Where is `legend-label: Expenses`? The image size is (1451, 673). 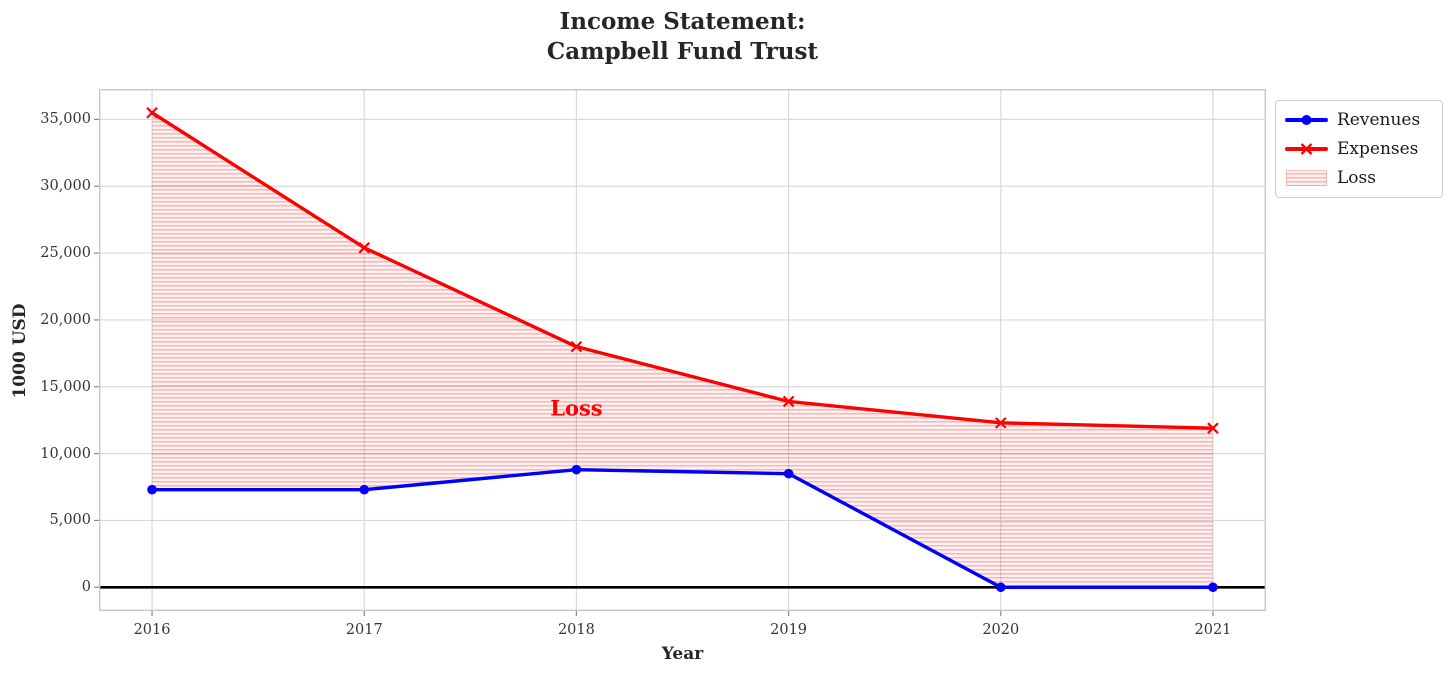 legend-label: Expenses is located at coordinates (1378, 149).